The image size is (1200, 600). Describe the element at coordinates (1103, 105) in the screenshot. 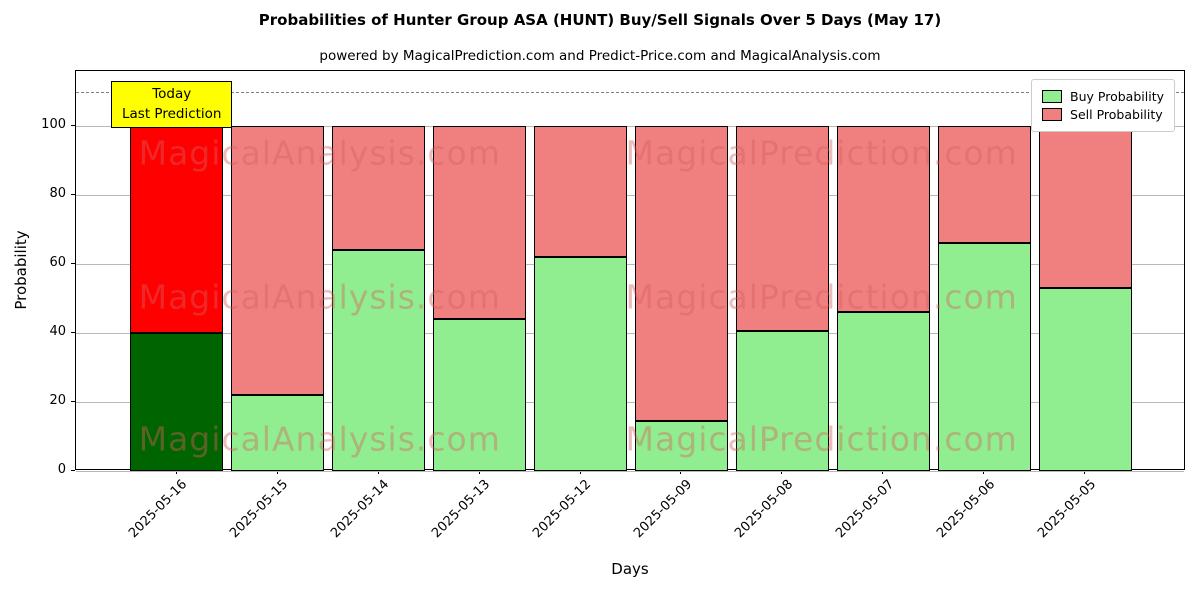

I see `legend: Buy Probability Sell Probability` at that location.